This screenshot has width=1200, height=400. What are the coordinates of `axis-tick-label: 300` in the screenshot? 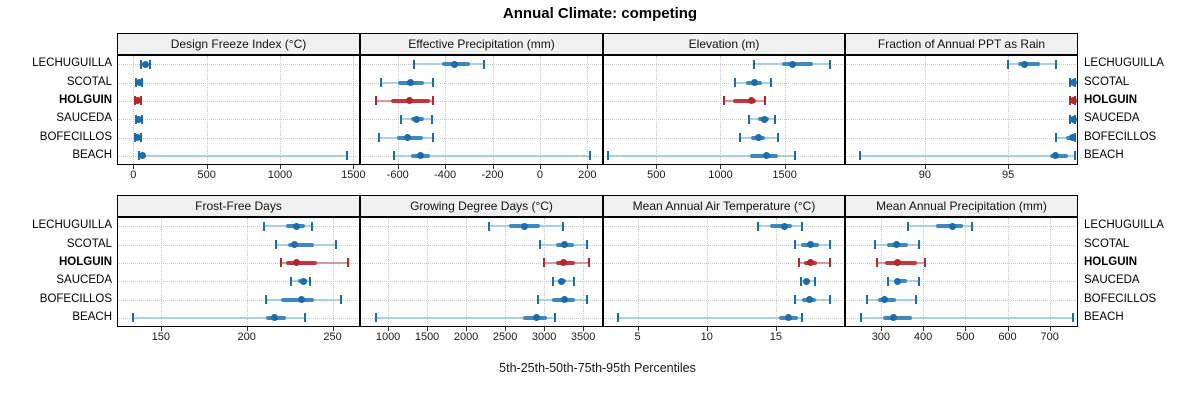 It's located at (881, 337).